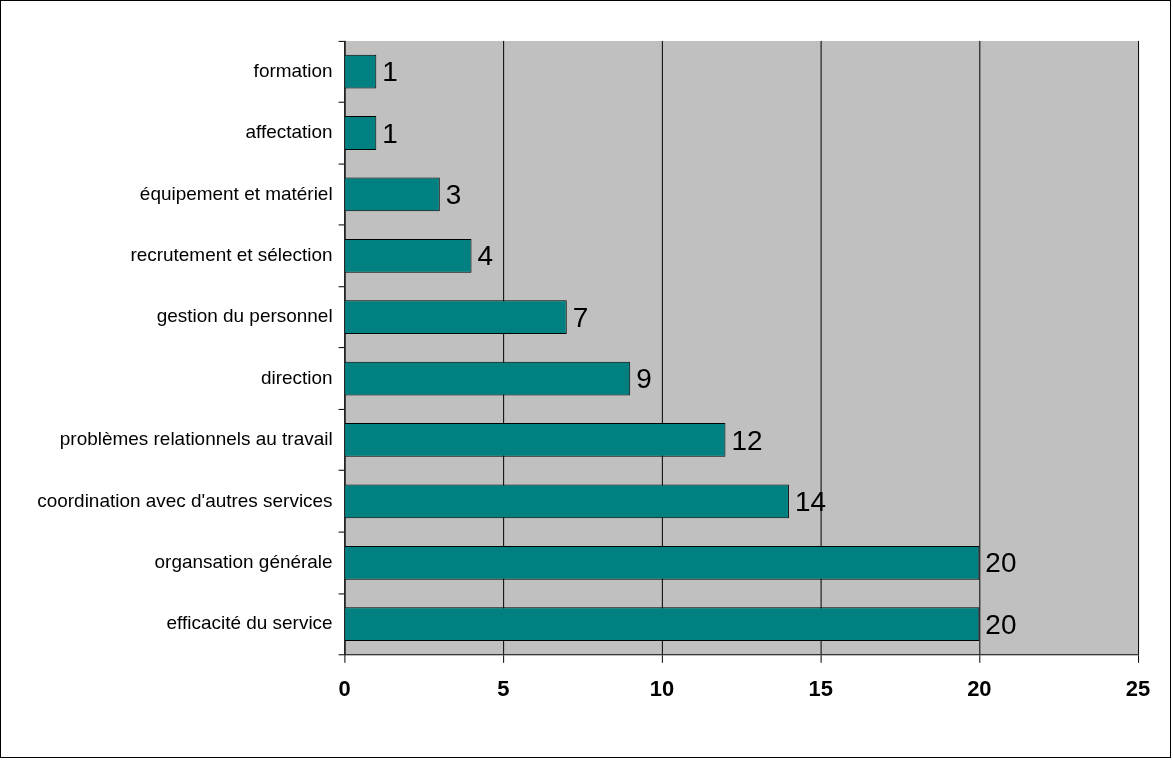 The width and height of the screenshot is (1173, 760). What do you see at coordinates (293, 70) in the screenshot?
I see `y-tick-label: formation` at bounding box center [293, 70].